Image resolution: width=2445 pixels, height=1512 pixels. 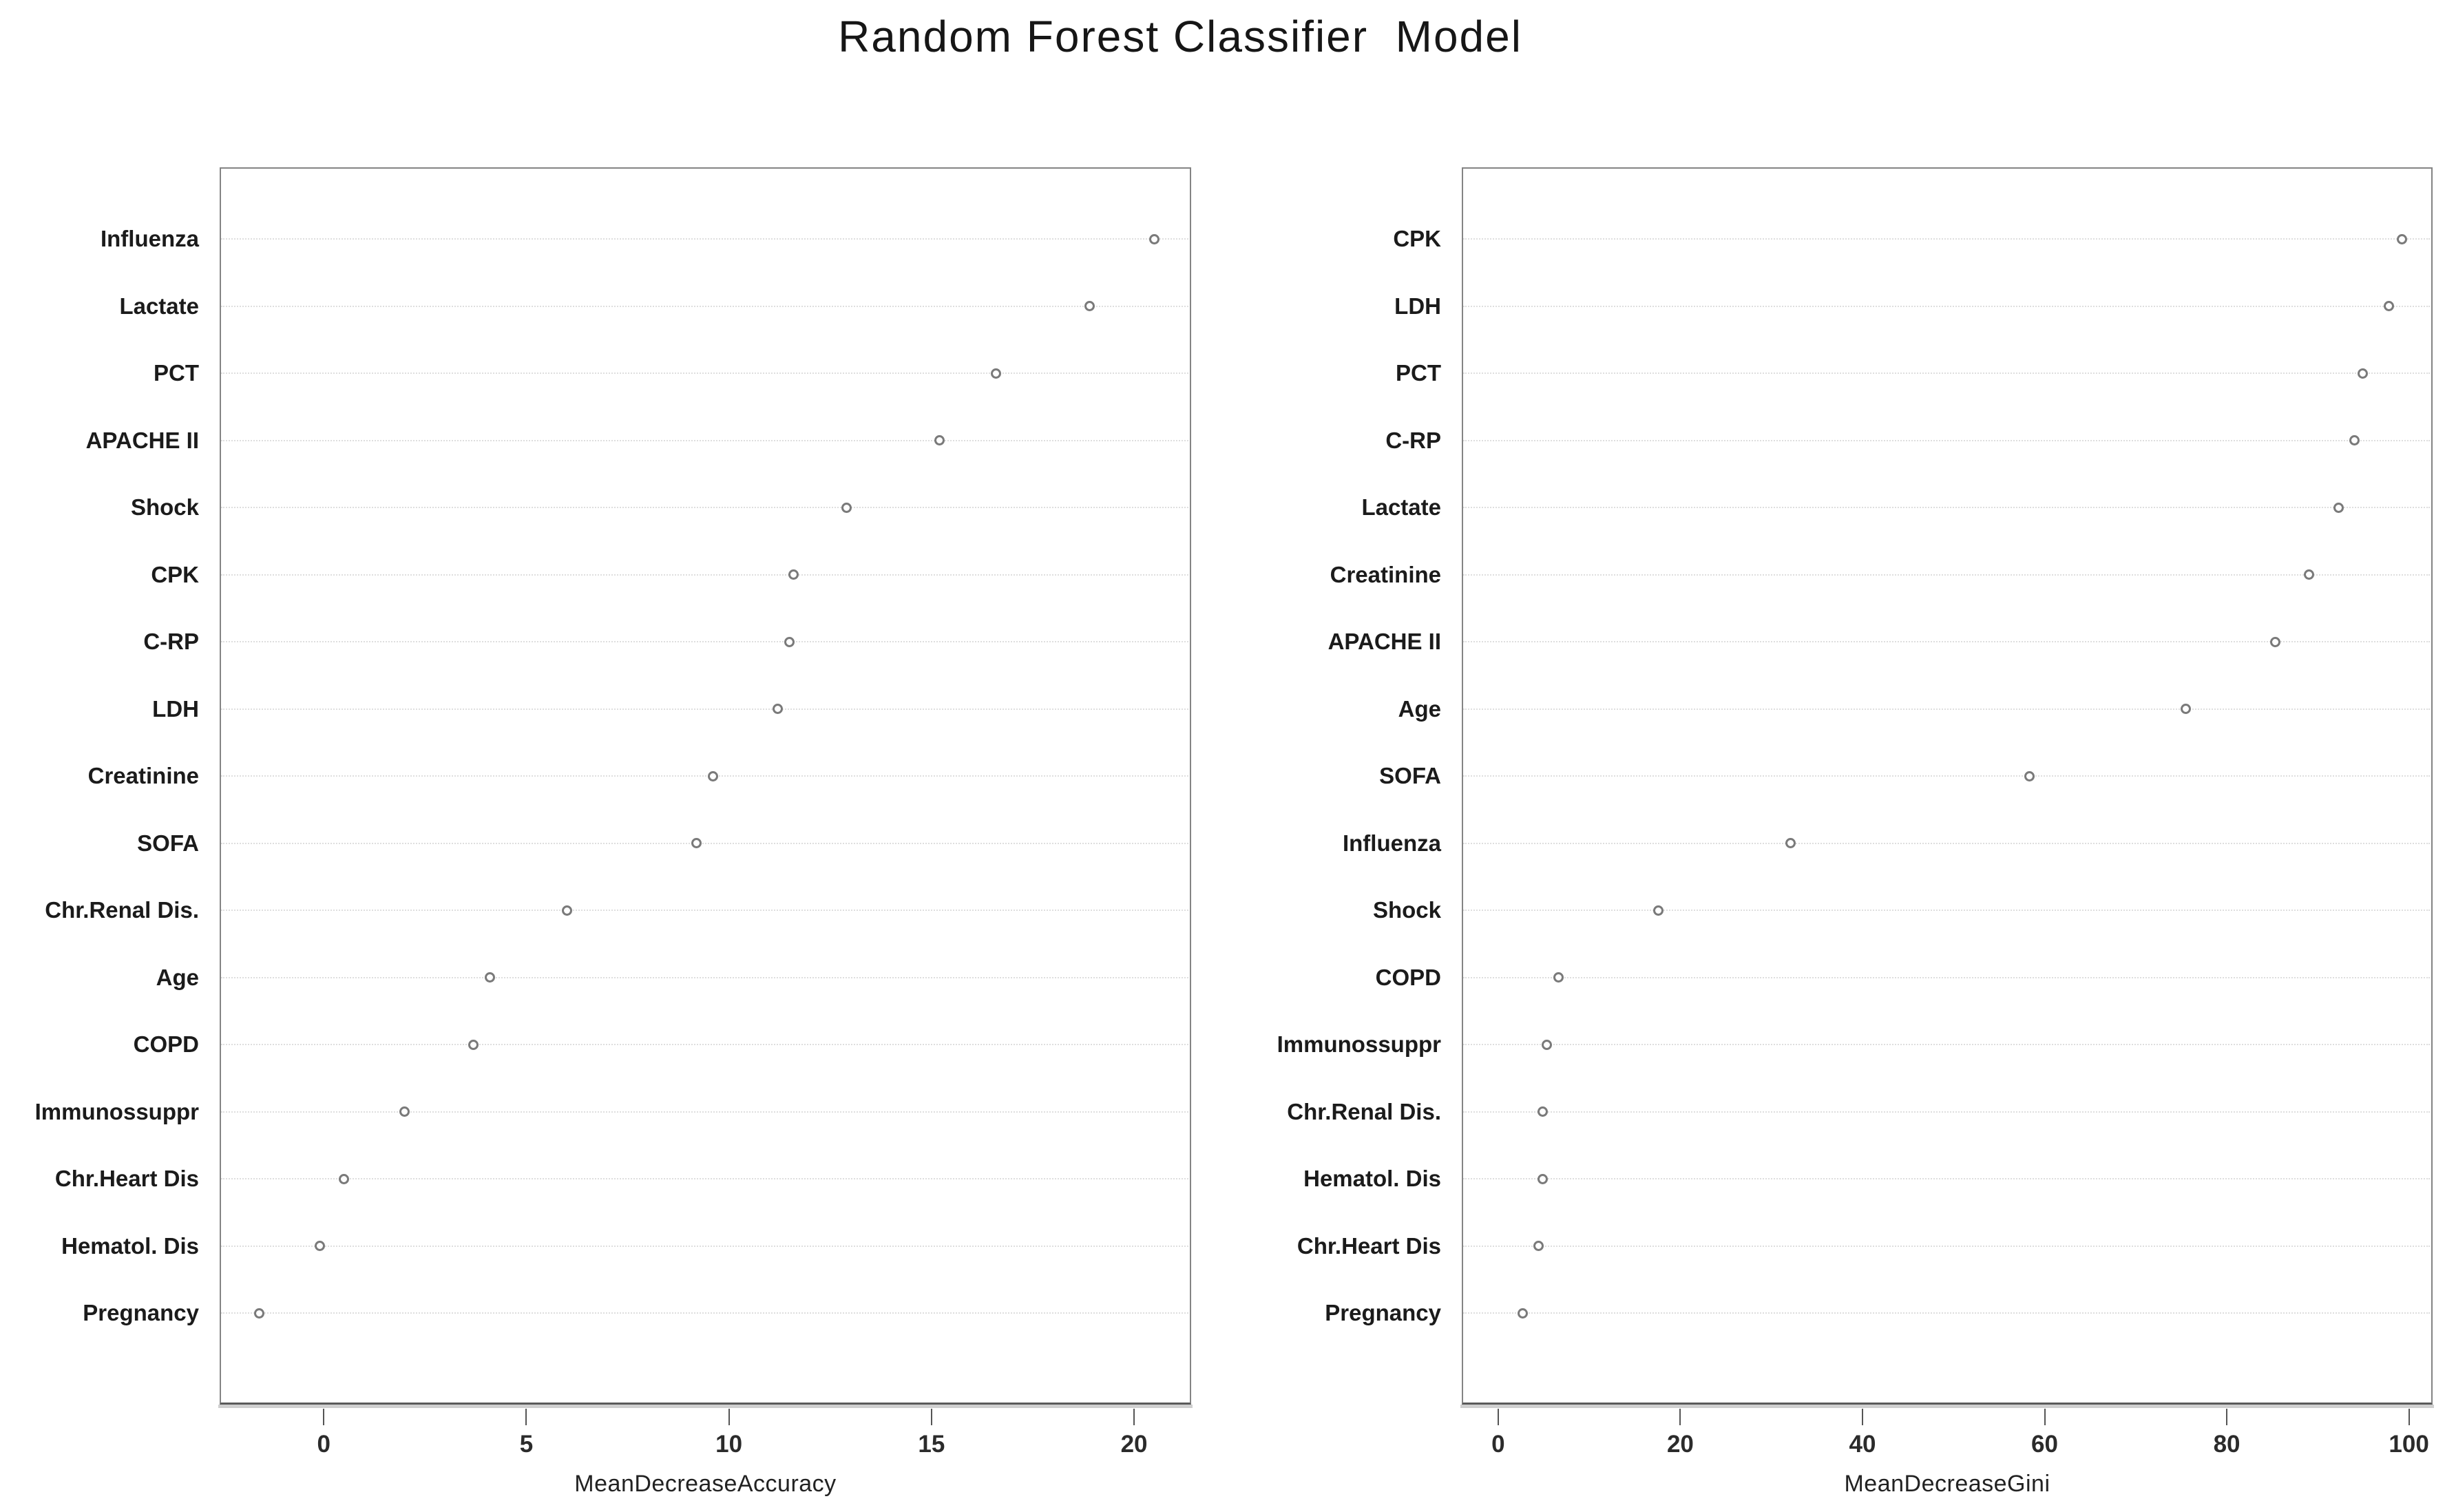 I want to click on x-axis-tick-label: 80, so click(x=2227, y=1444).